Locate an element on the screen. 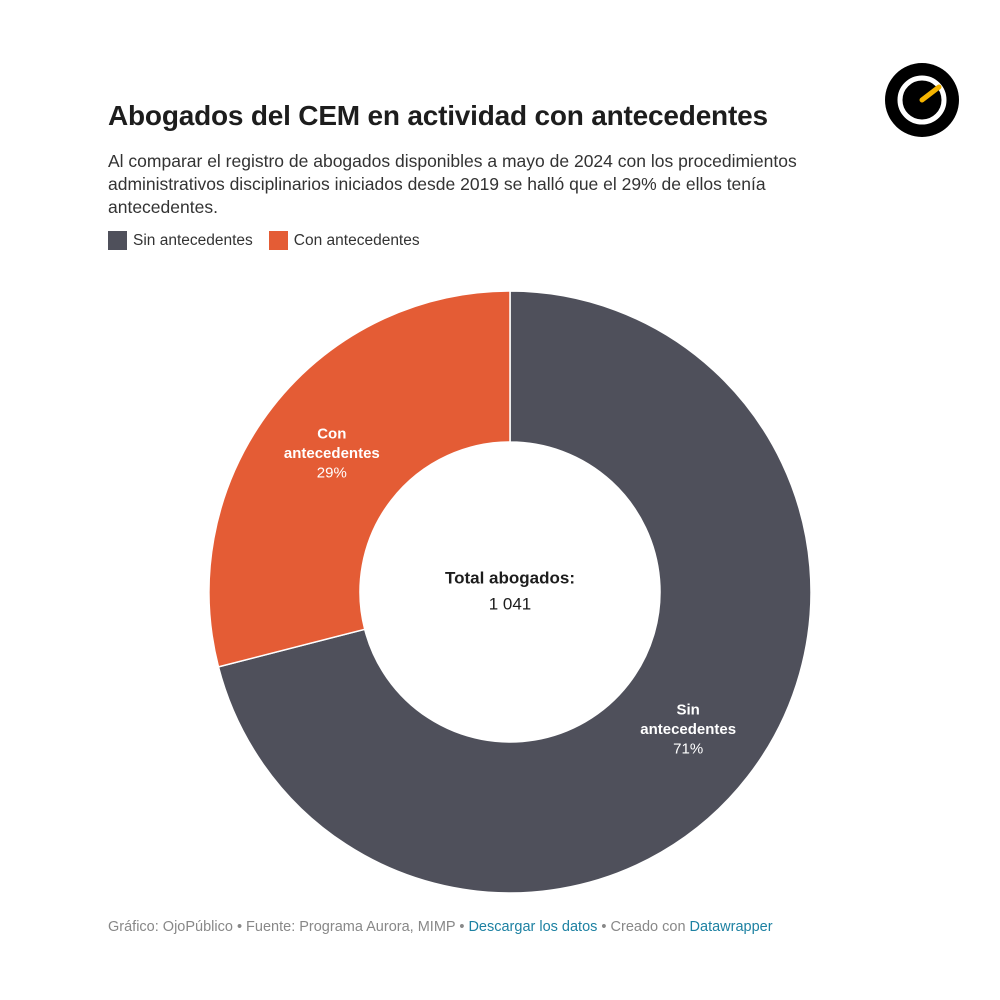 This screenshot has height=1000, width=1000. legend-label: Sin antecedentes is located at coordinates (193, 240).